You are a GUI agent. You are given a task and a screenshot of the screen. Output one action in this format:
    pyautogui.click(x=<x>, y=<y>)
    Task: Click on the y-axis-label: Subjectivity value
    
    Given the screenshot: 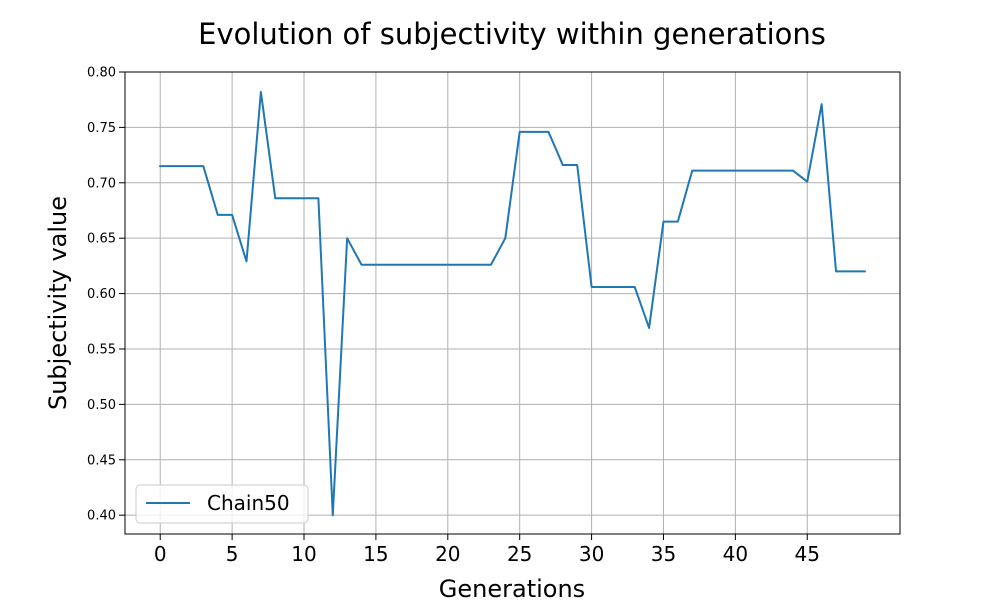 What is the action you would take?
    pyautogui.click(x=58, y=303)
    